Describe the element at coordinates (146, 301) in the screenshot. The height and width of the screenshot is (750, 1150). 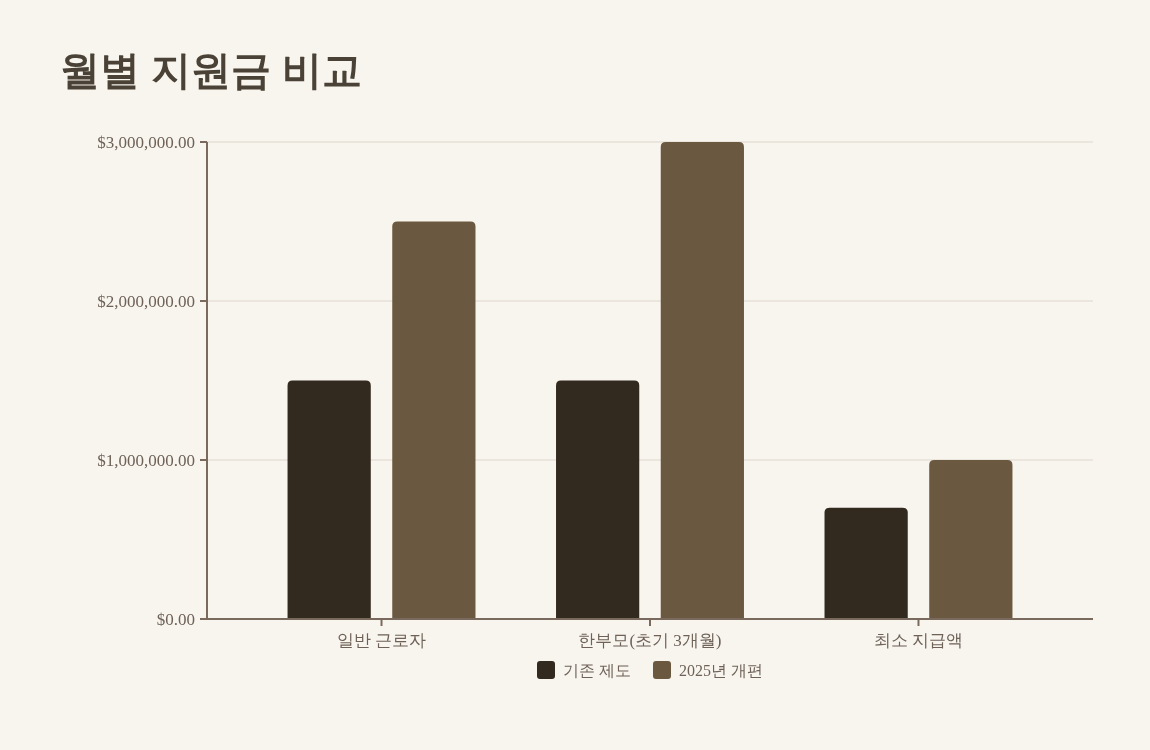
I see `y-tick-label: $2,000,000.00` at that location.